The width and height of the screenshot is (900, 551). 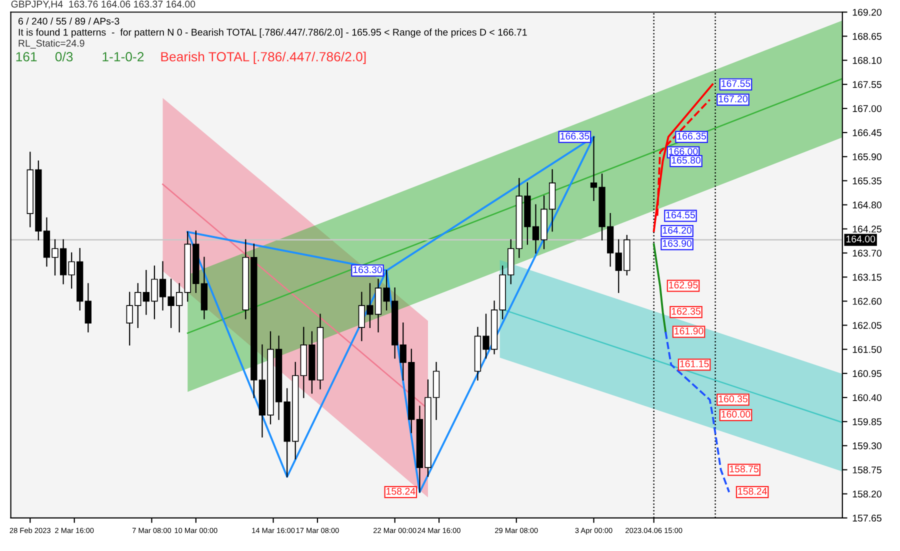 What do you see at coordinates (867, 277) in the screenshot?
I see `y-tick-label: 163.15` at bounding box center [867, 277].